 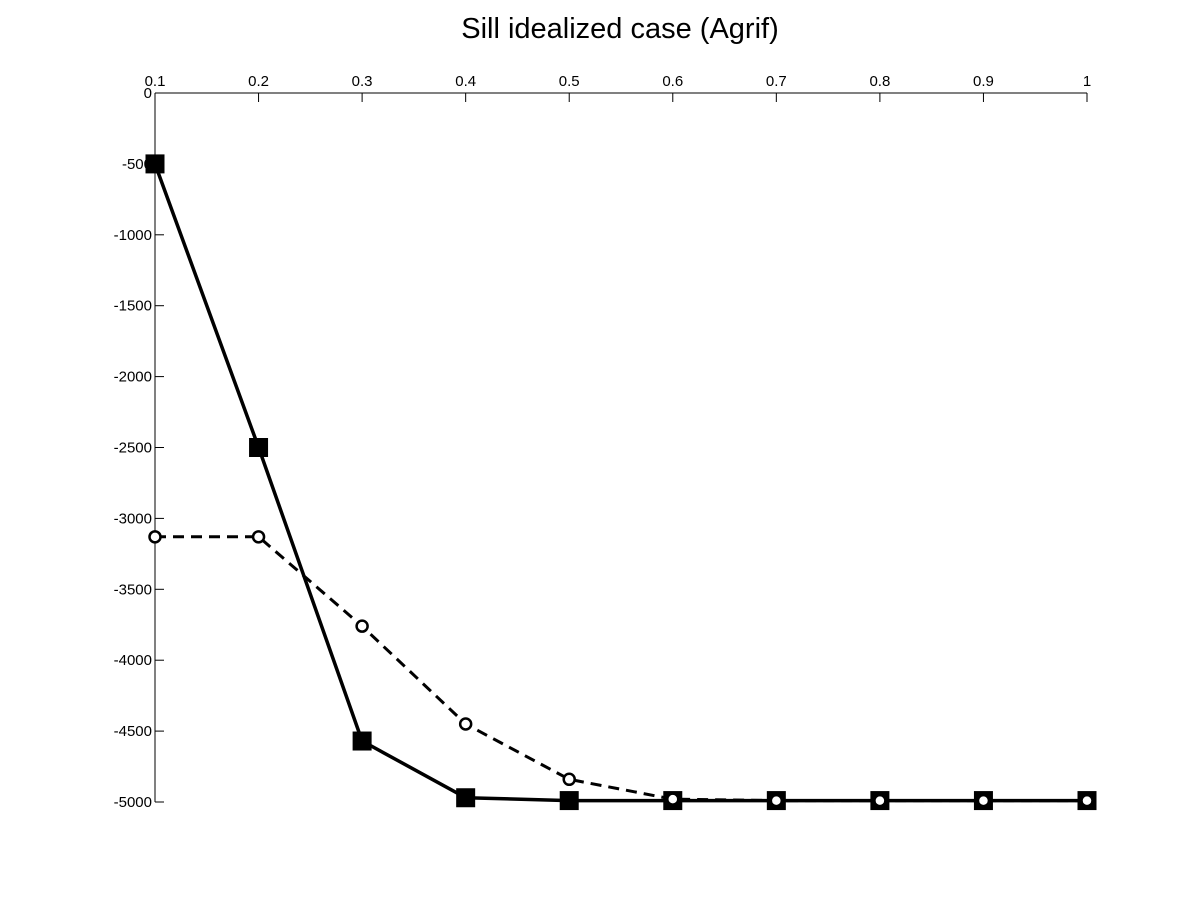 What do you see at coordinates (133, 660) in the screenshot?
I see `y-tick-label: -4000` at bounding box center [133, 660].